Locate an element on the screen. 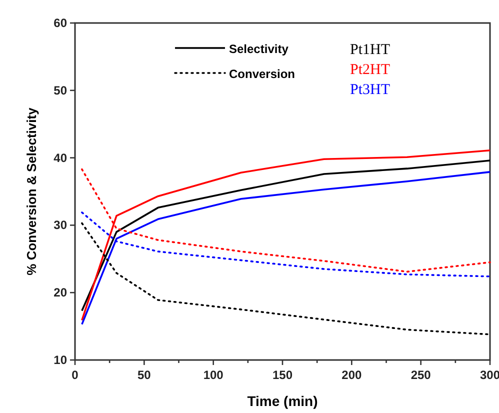 The height and width of the screenshot is (413, 499). text: Pt2HT is located at coordinates (370, 70).